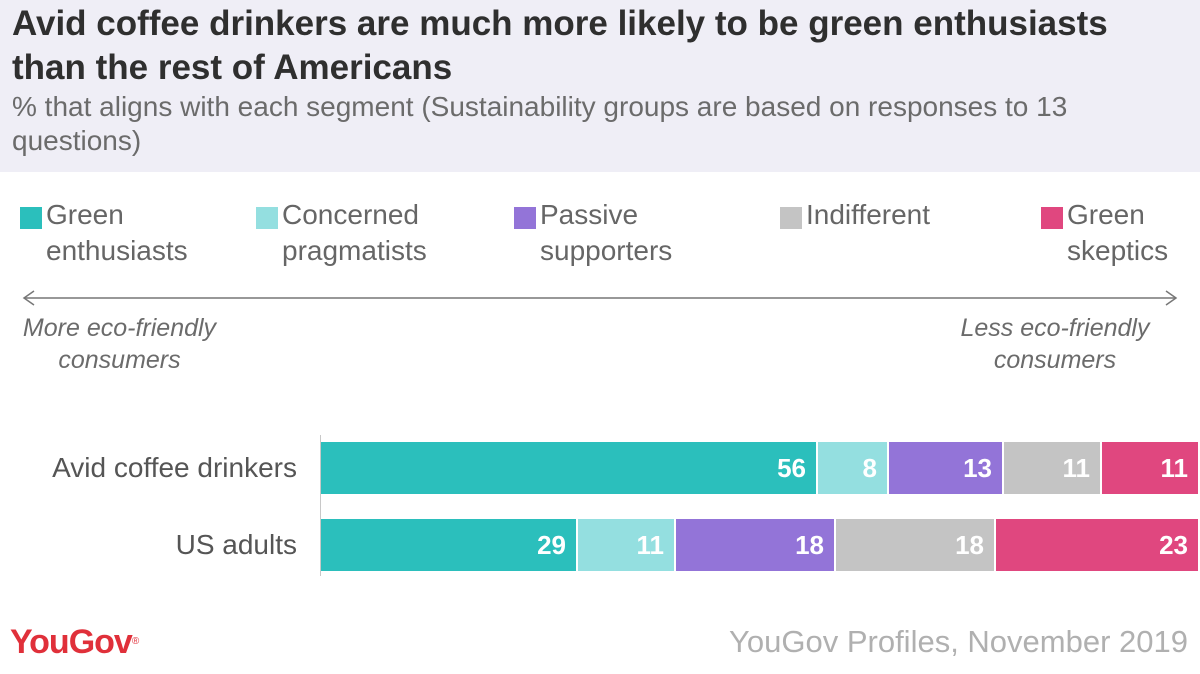  Describe the element at coordinates (135, 641) in the screenshot. I see `registered-mark: ®` at that location.